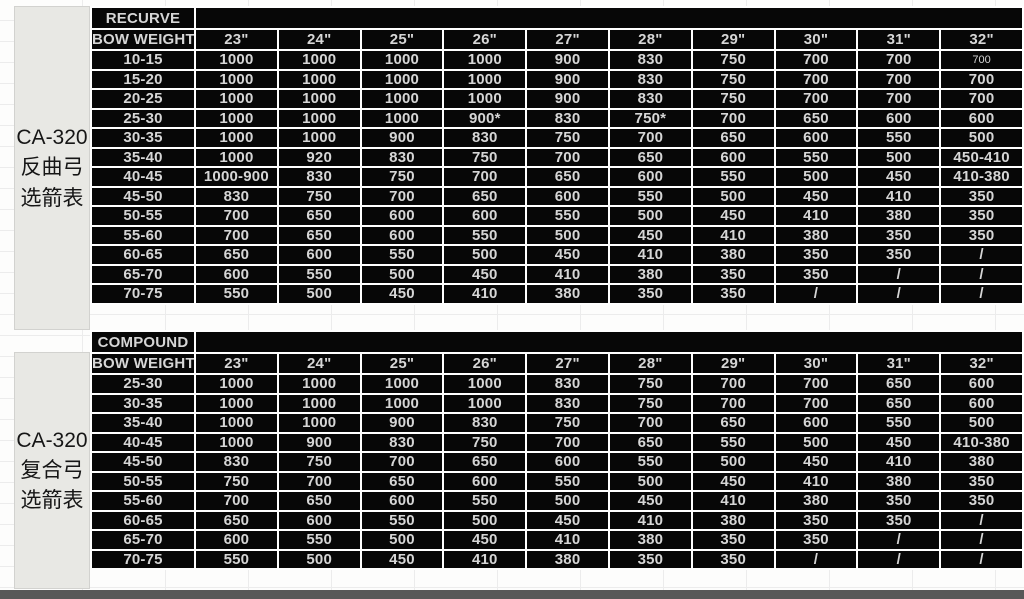 The image size is (1024, 599). I want to click on compound-header-row: BOW WEIGHT 23" 24" 25" 26" 27" 28" 29" 30" 31" 32", so click(557, 363).